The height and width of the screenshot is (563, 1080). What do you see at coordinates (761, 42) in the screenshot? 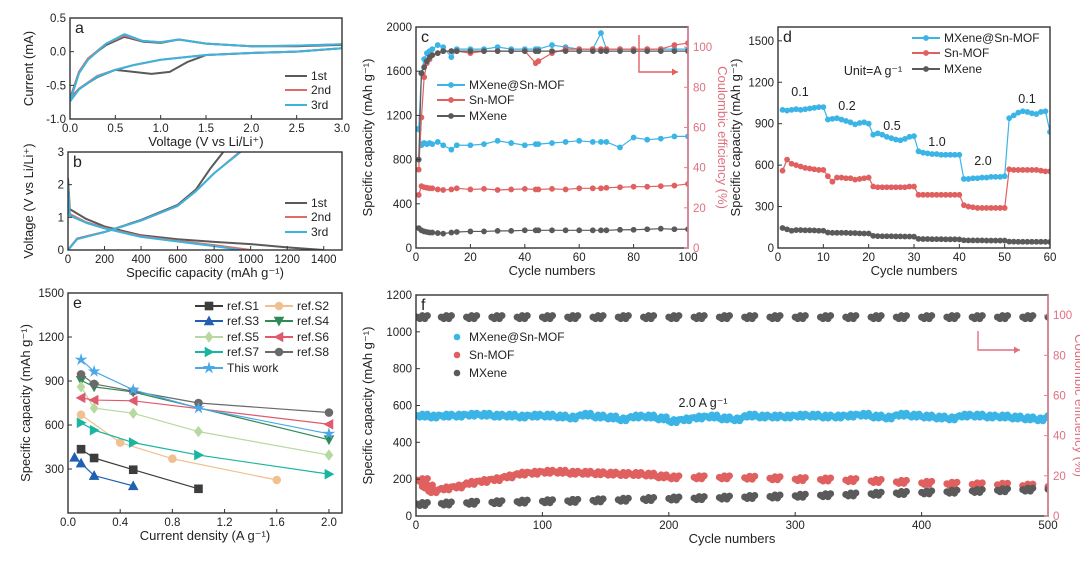
I see `y-tick-label: 1500` at bounding box center [761, 42].